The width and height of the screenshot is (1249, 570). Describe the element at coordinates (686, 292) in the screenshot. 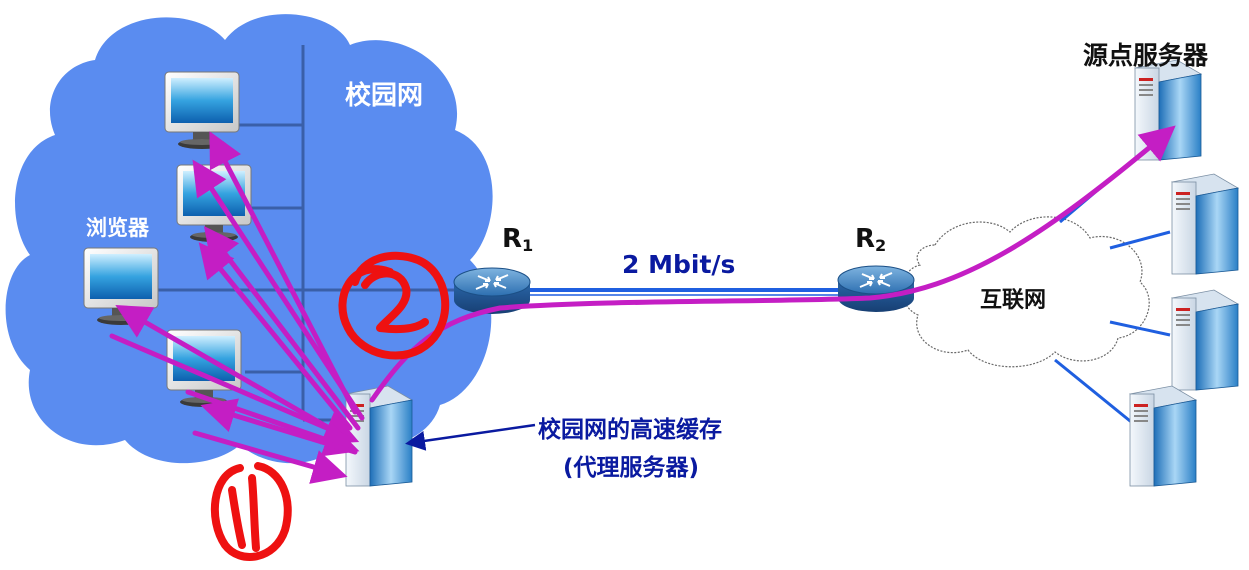

I see `wan-link` at that location.